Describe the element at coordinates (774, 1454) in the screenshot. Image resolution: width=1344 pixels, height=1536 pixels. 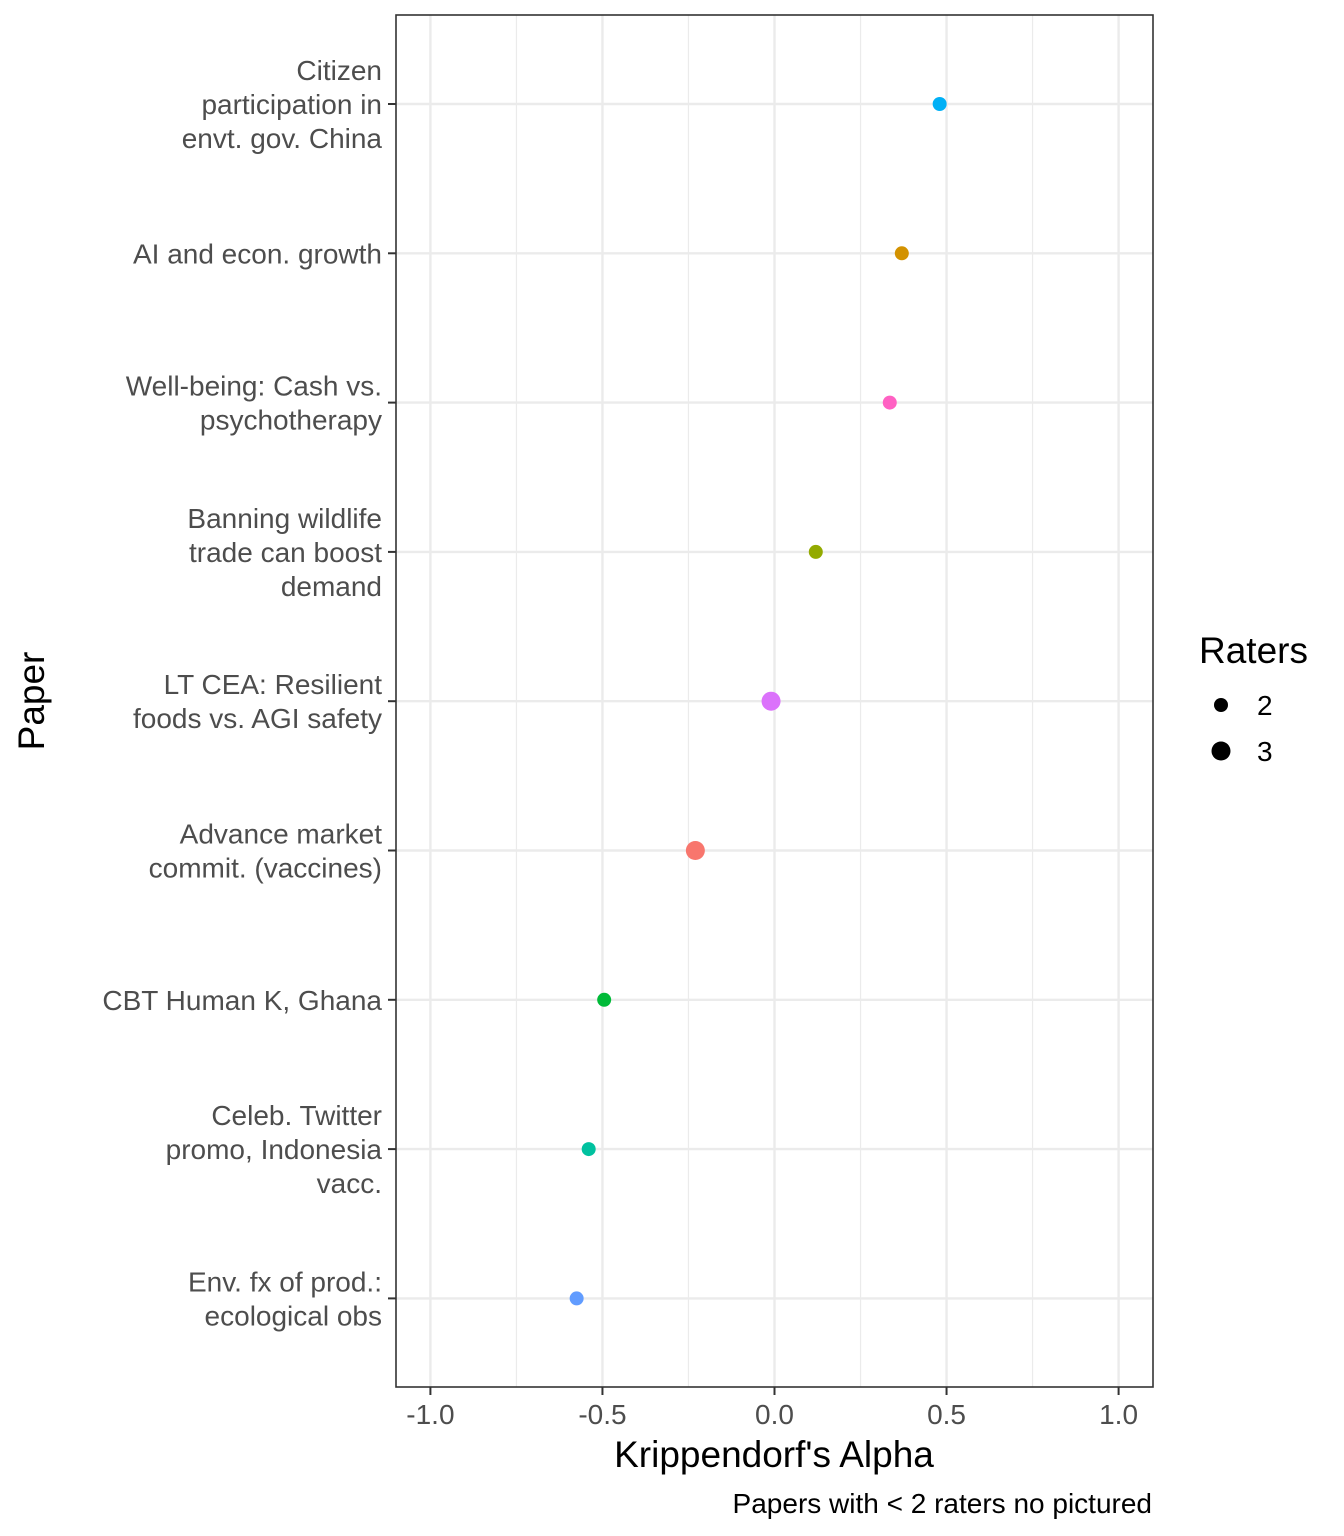
I see `x-axis-title: Krippendorf's Alpha` at that location.